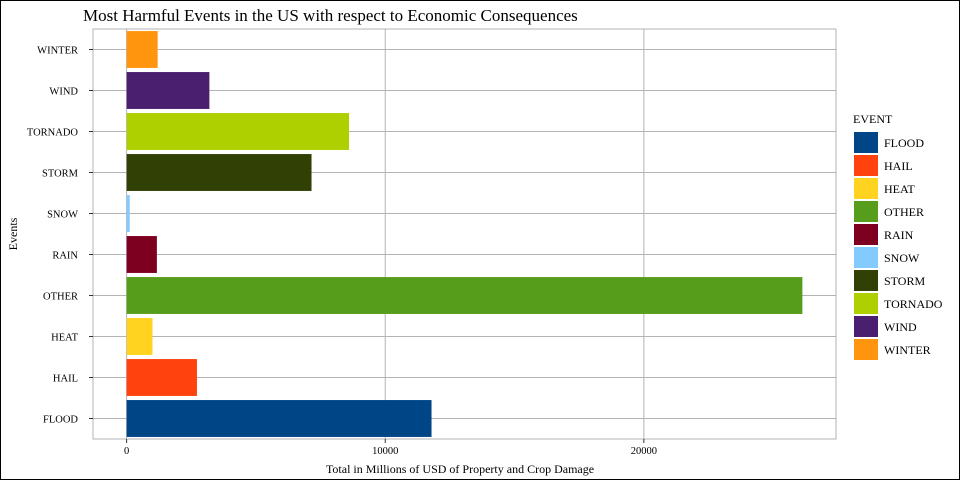 The image size is (960, 480). What do you see at coordinates (65, 256) in the screenshot?
I see `y-tick-label-rain: RAIN` at bounding box center [65, 256].